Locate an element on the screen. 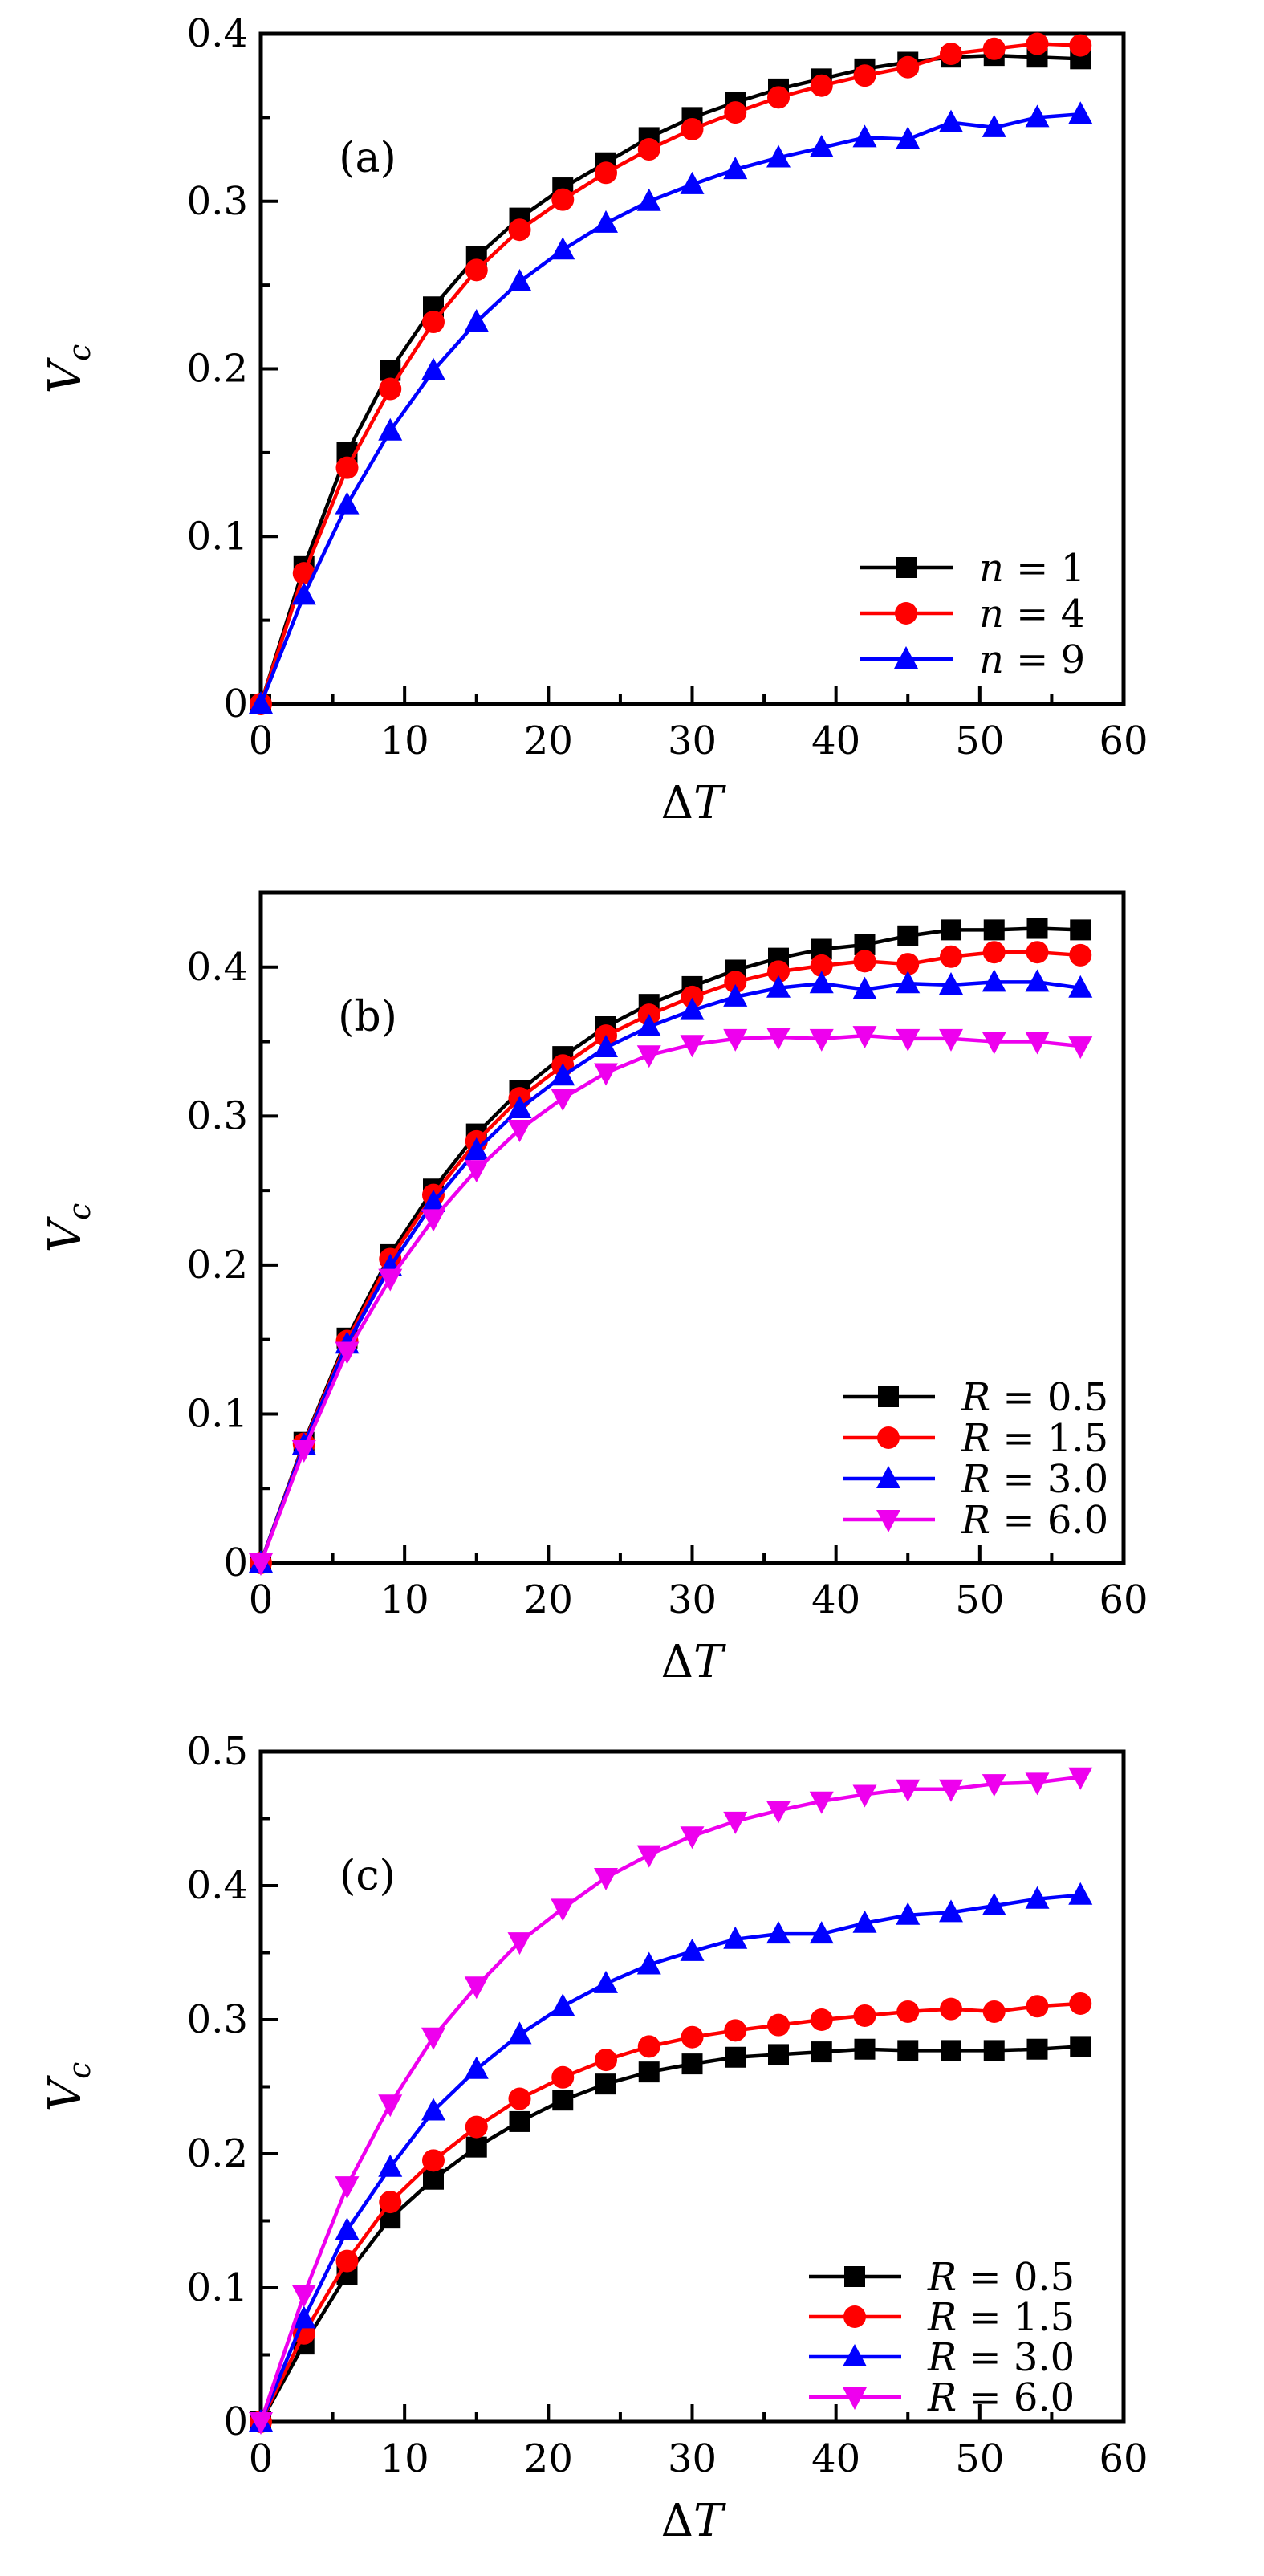 The image size is (1264, 2576). legend: n = 1n = 4n = 9 is located at coordinates (972, 614).